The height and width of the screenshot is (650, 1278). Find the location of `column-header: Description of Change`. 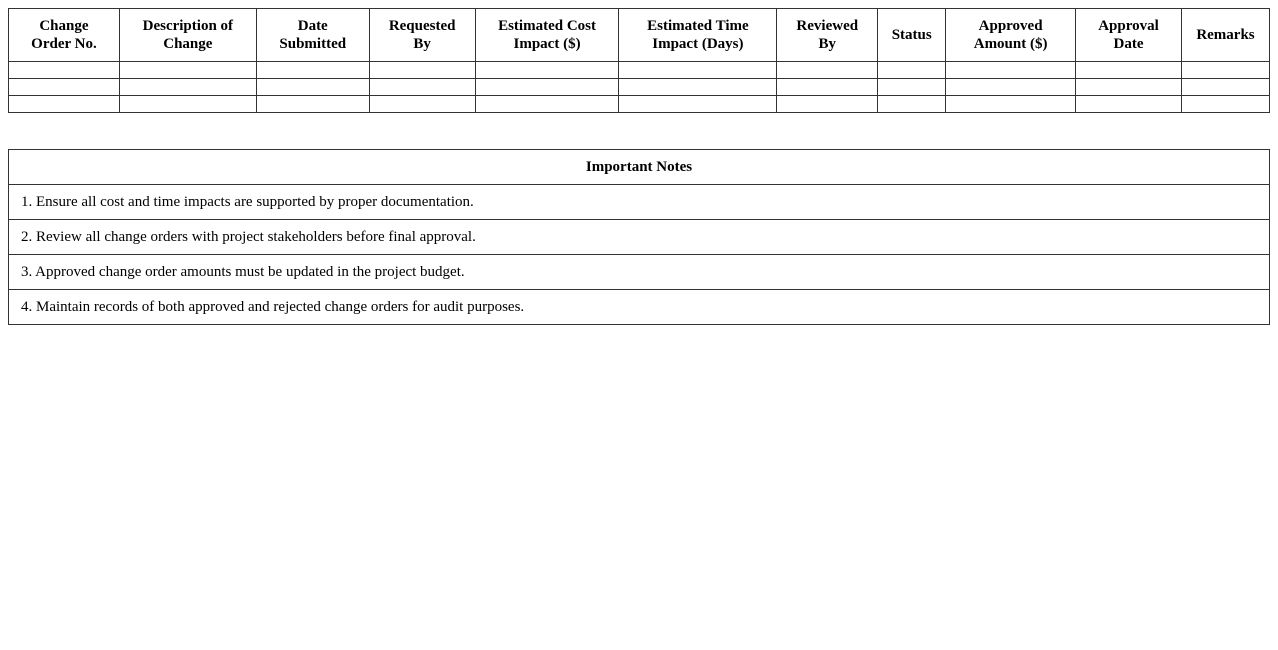

column-header: Description of Change is located at coordinates (187, 35).